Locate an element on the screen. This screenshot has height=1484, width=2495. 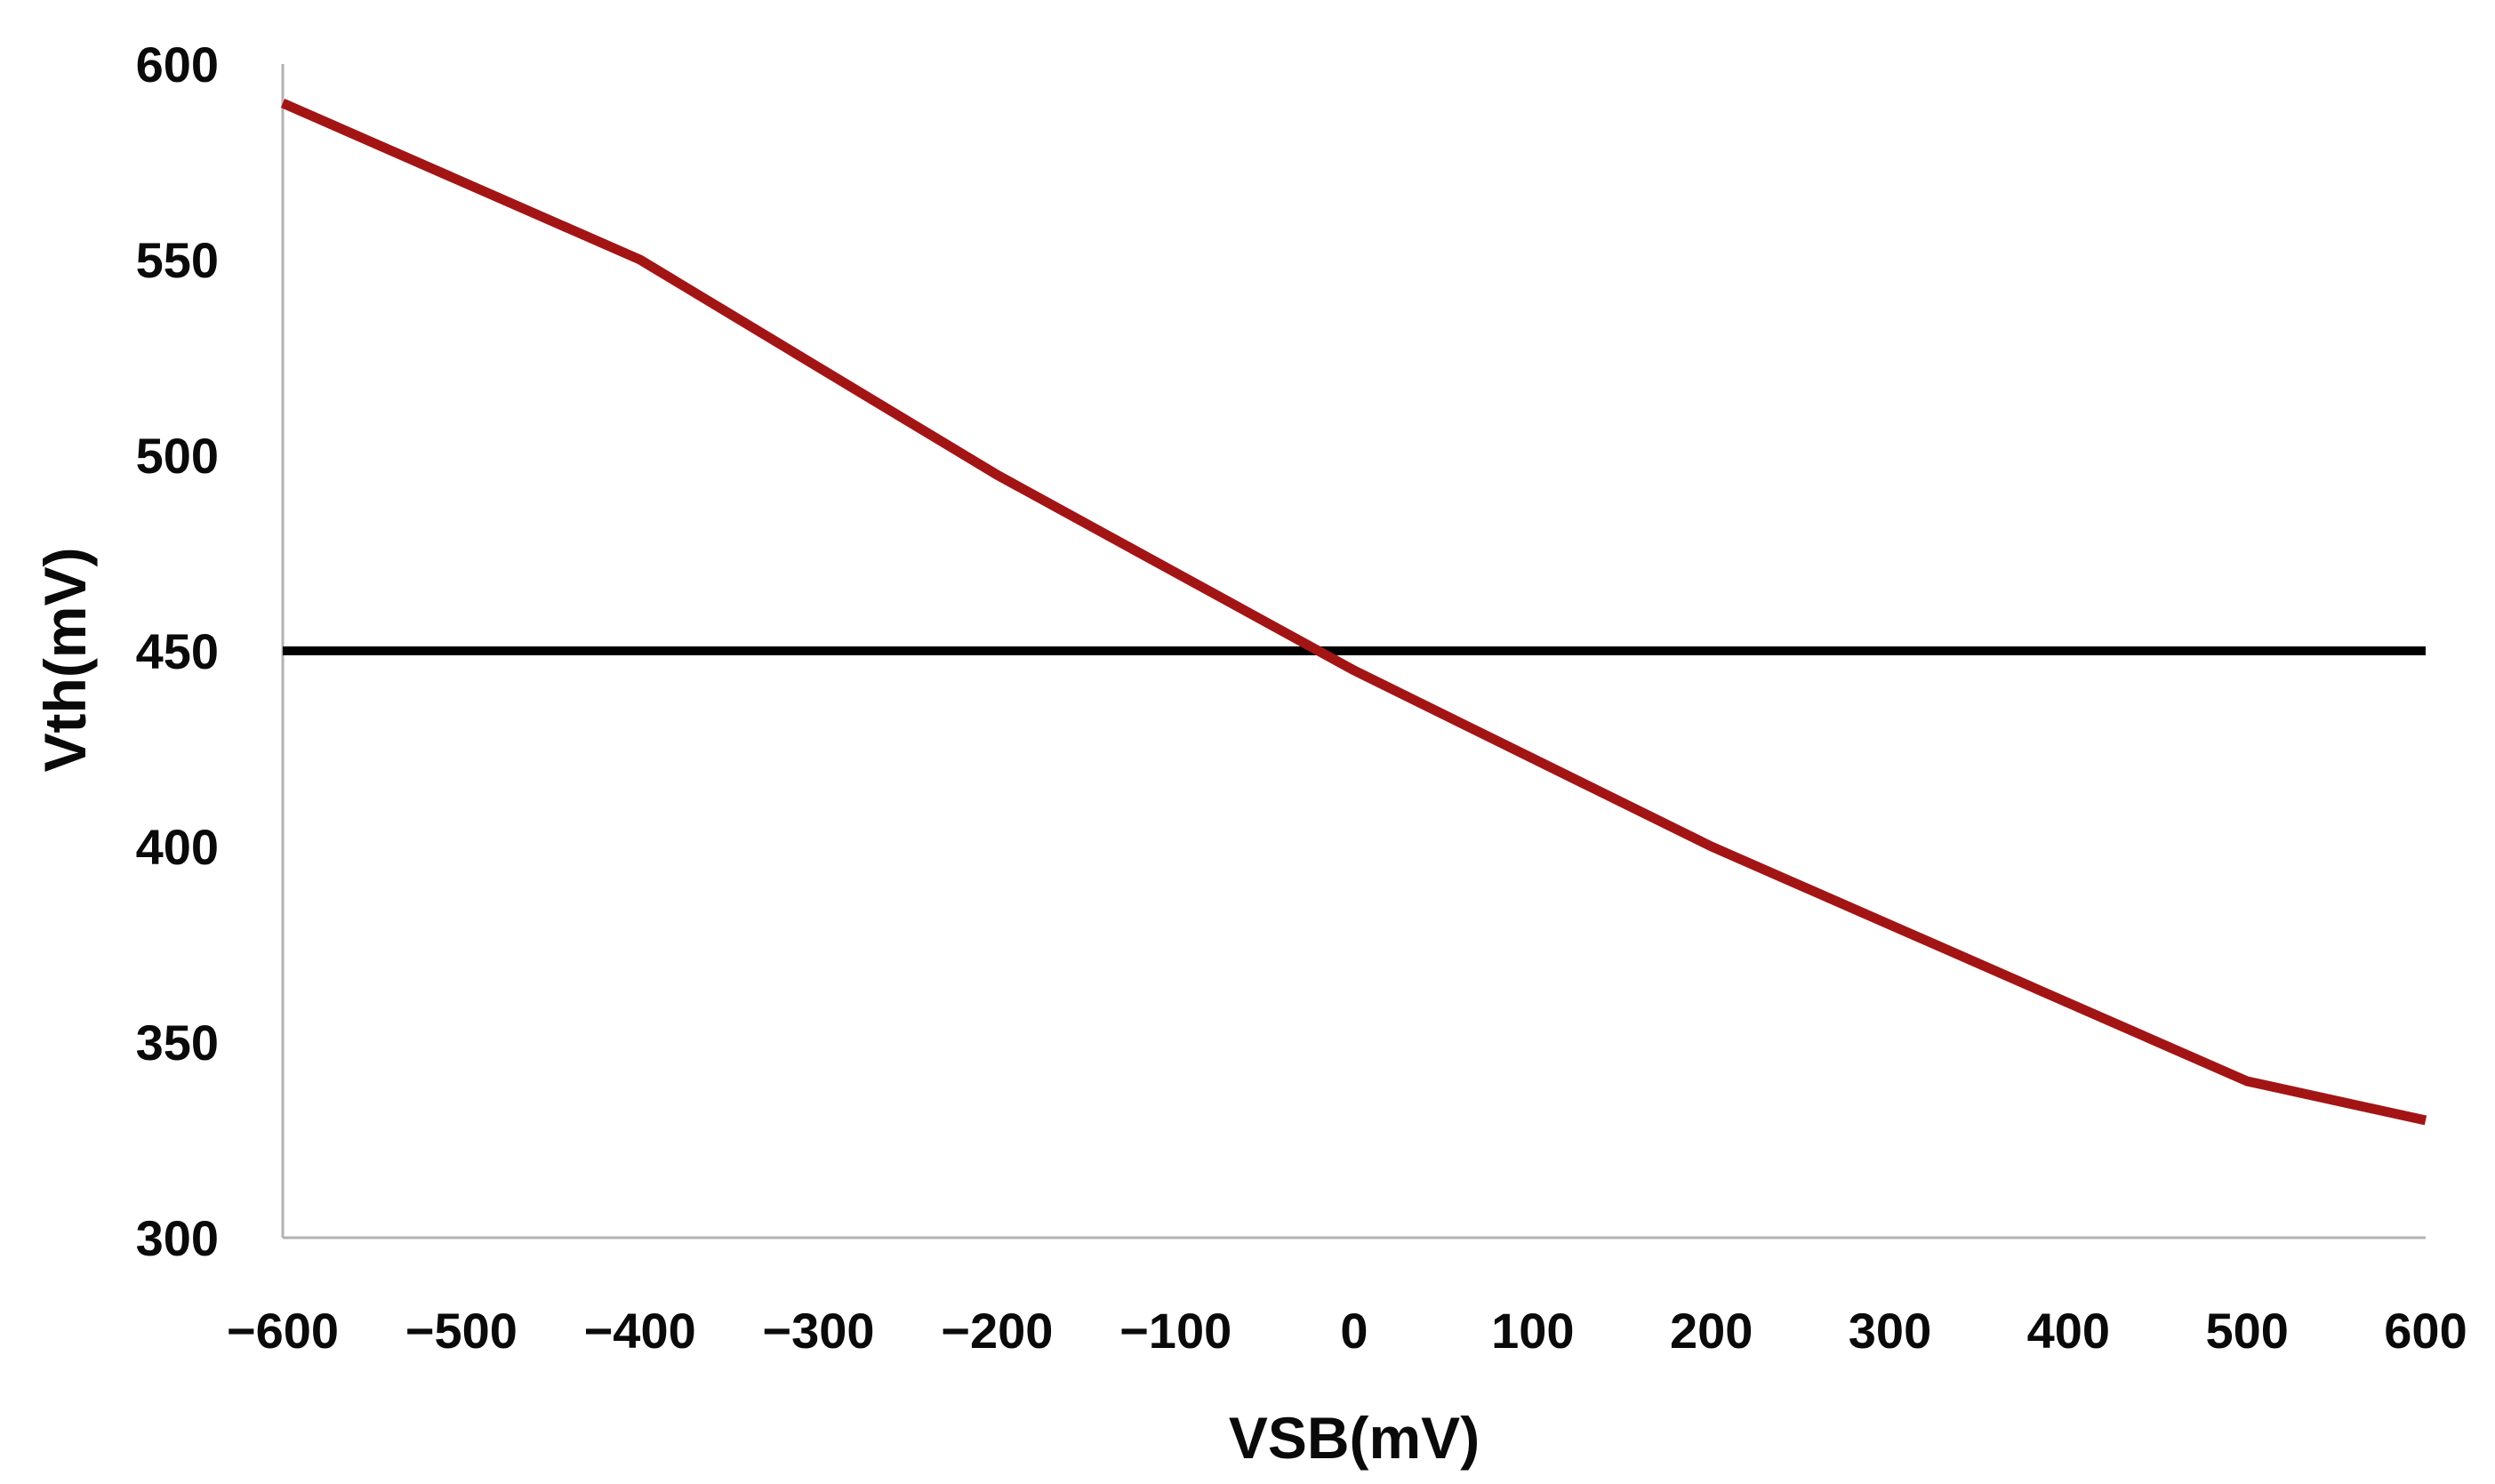
x-tick-label: −500 is located at coordinates (461, 1331).